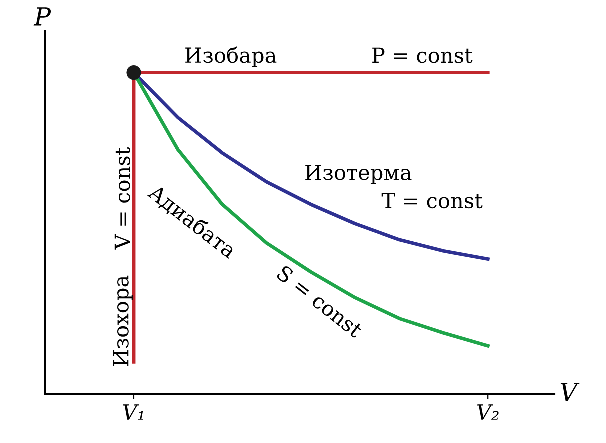 The image size is (606, 443). What do you see at coordinates (122, 198) in the screenshot?
I see `annotation: V = const` at bounding box center [122, 198].